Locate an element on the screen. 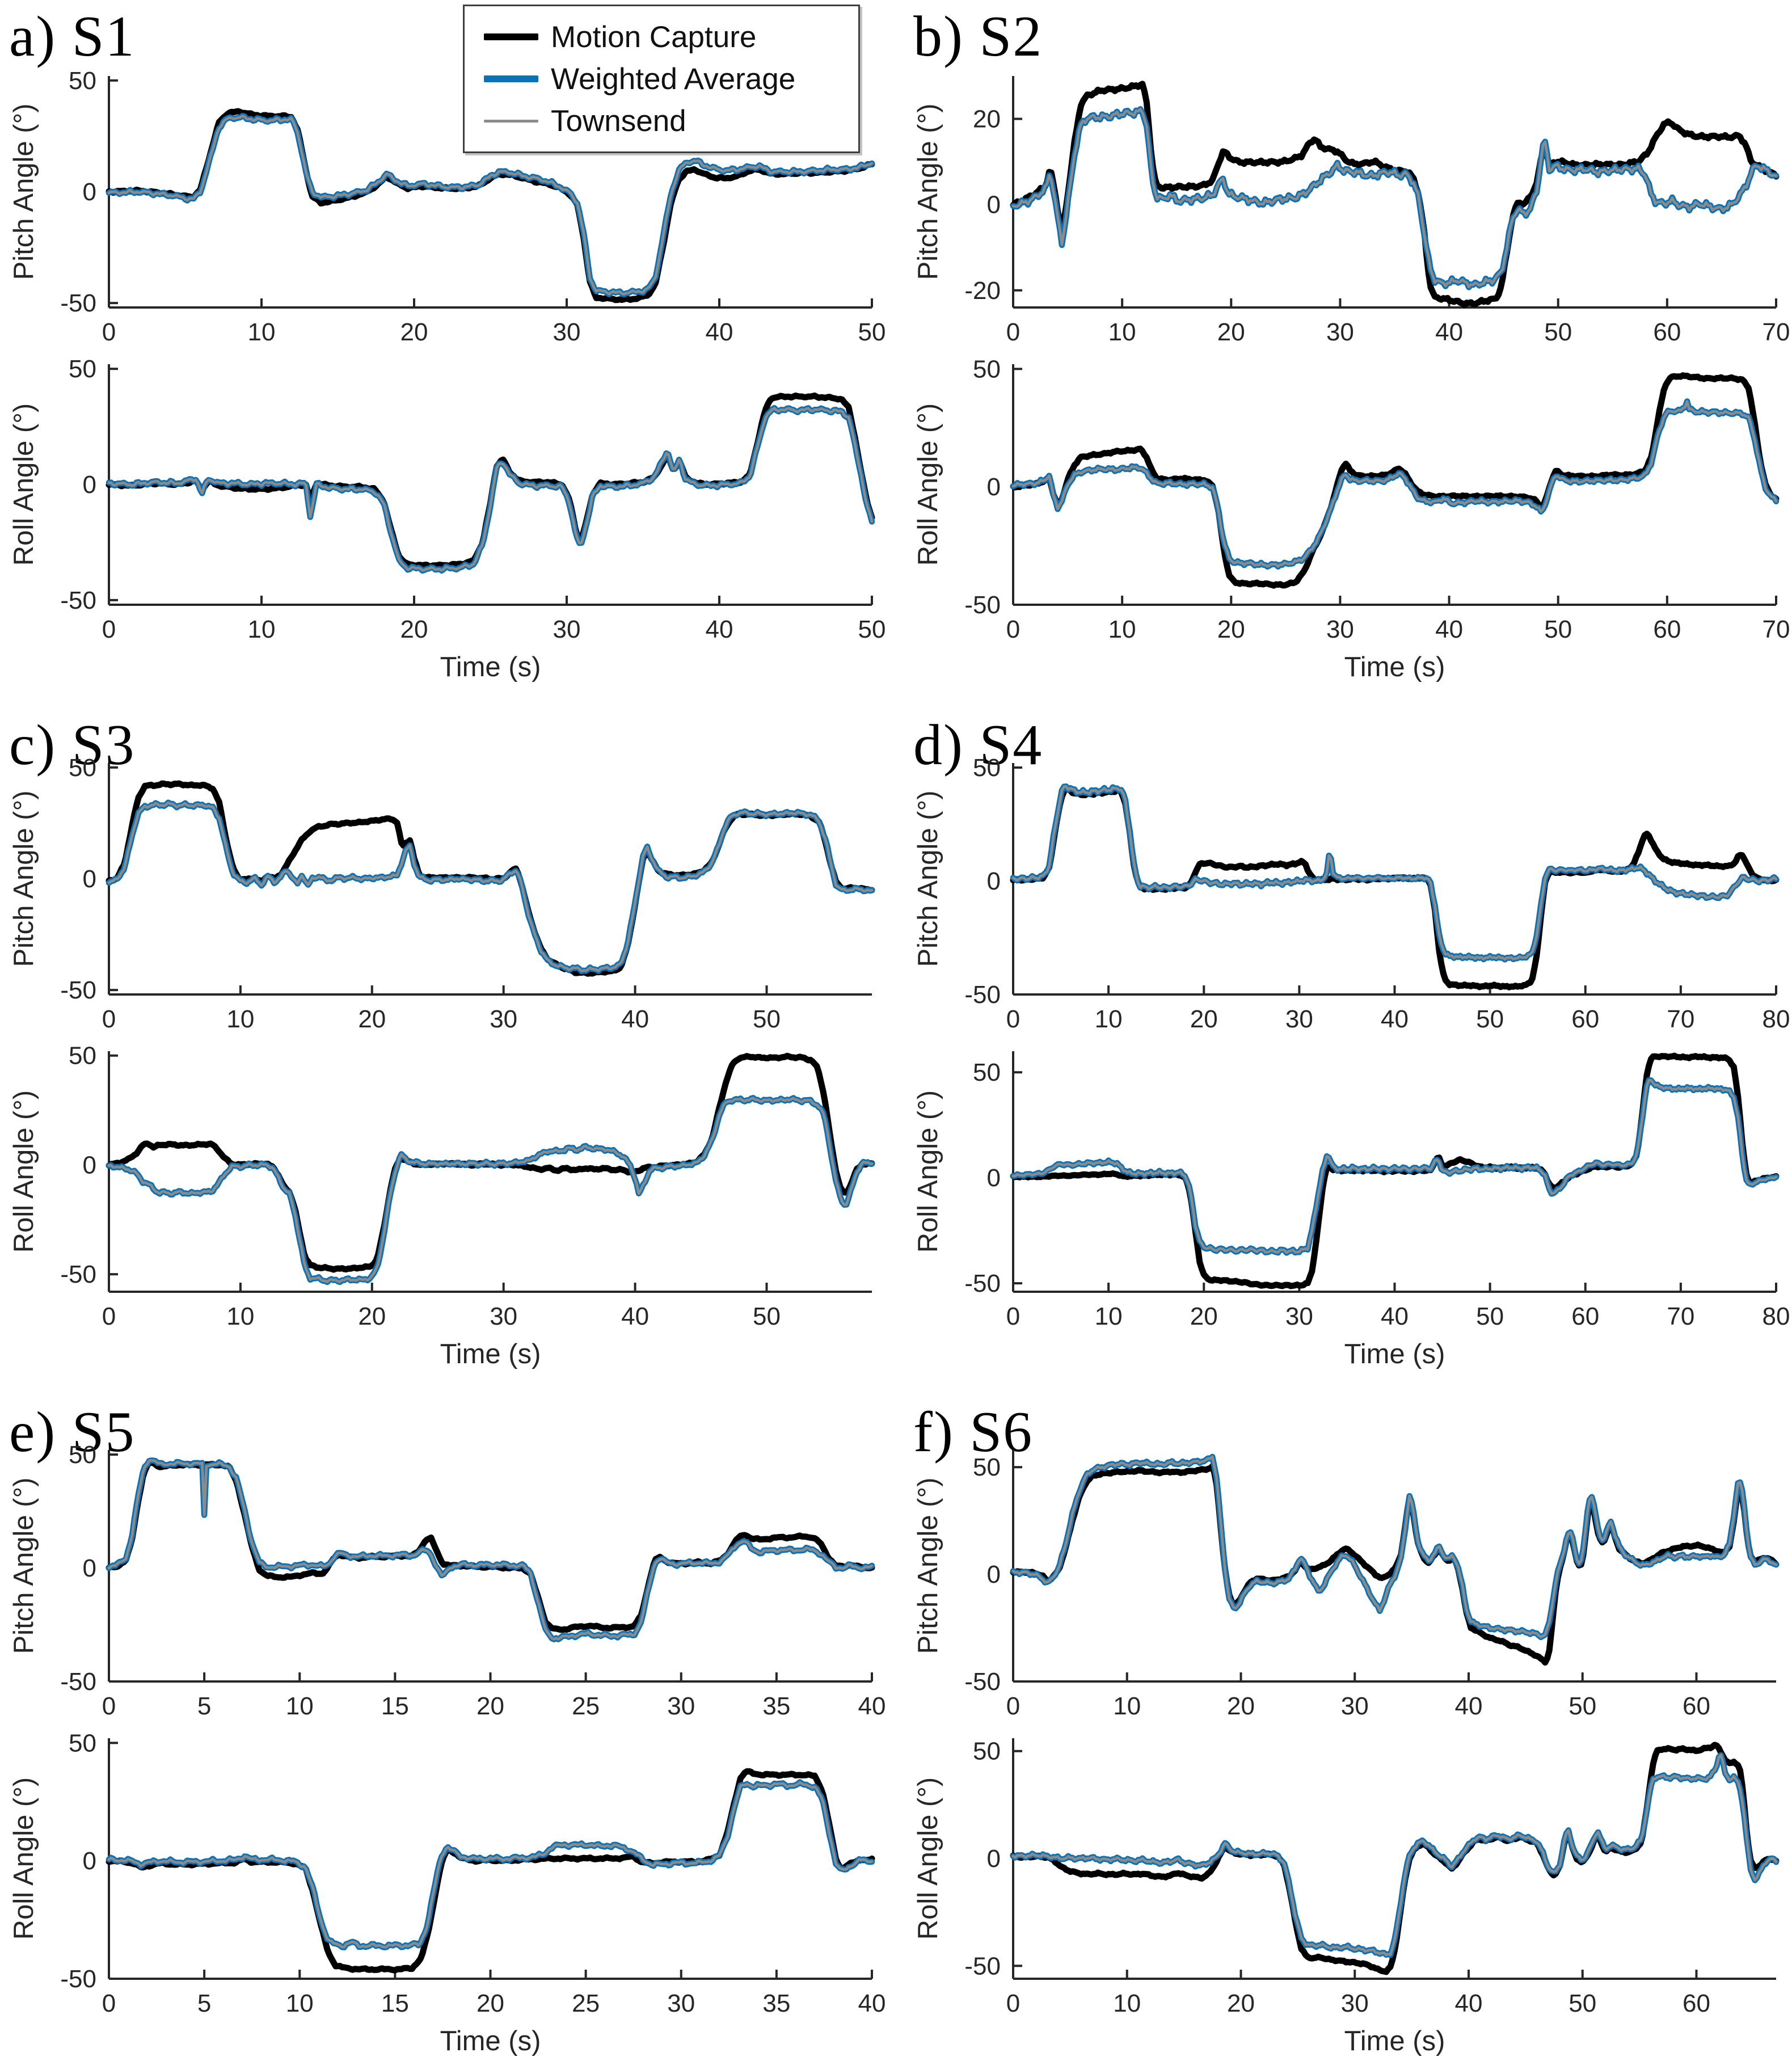 This screenshot has height=2061, width=1792. legend-label: Weighted Average is located at coordinates (673, 79).